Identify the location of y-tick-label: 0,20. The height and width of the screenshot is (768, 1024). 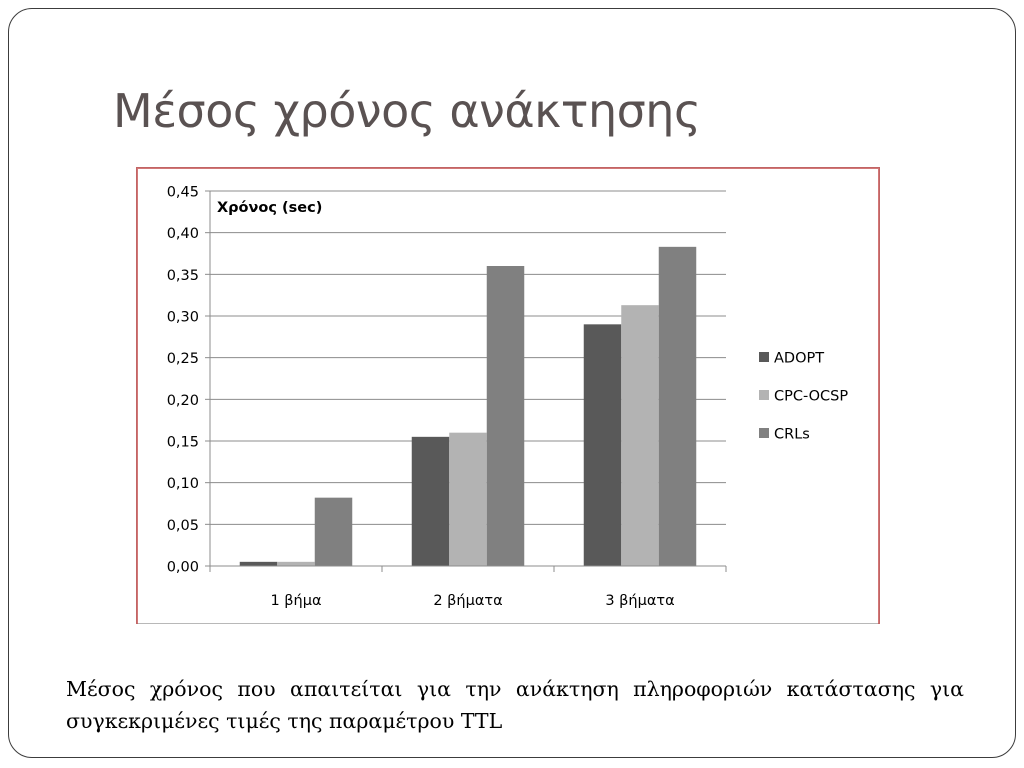
(183, 401).